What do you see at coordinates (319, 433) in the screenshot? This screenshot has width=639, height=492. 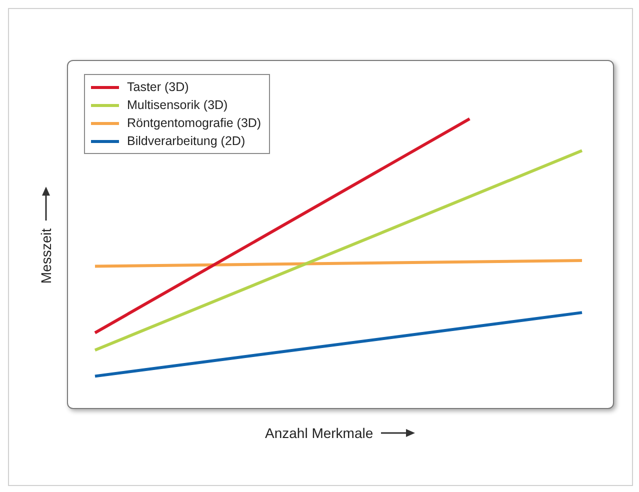 I see `x-axis-title: Anzahl Merkmale` at bounding box center [319, 433].